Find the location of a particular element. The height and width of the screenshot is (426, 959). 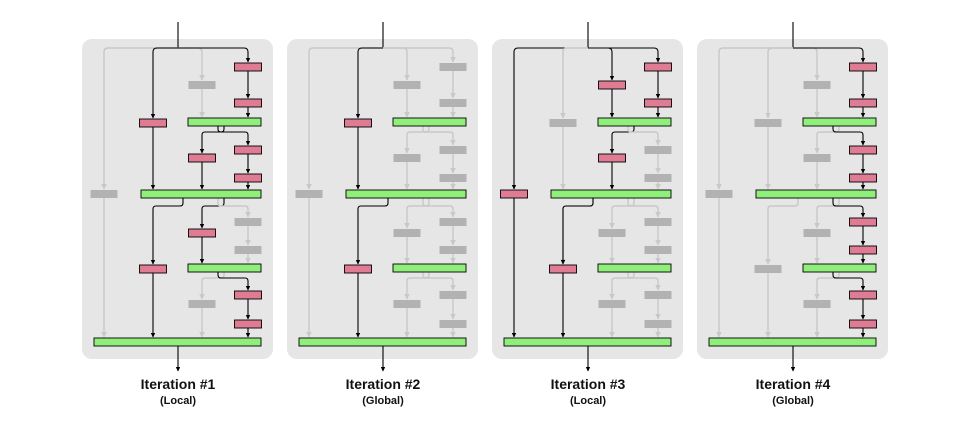

iteration-caption-3: Iteration #3 (Local) is located at coordinates (588, 392).